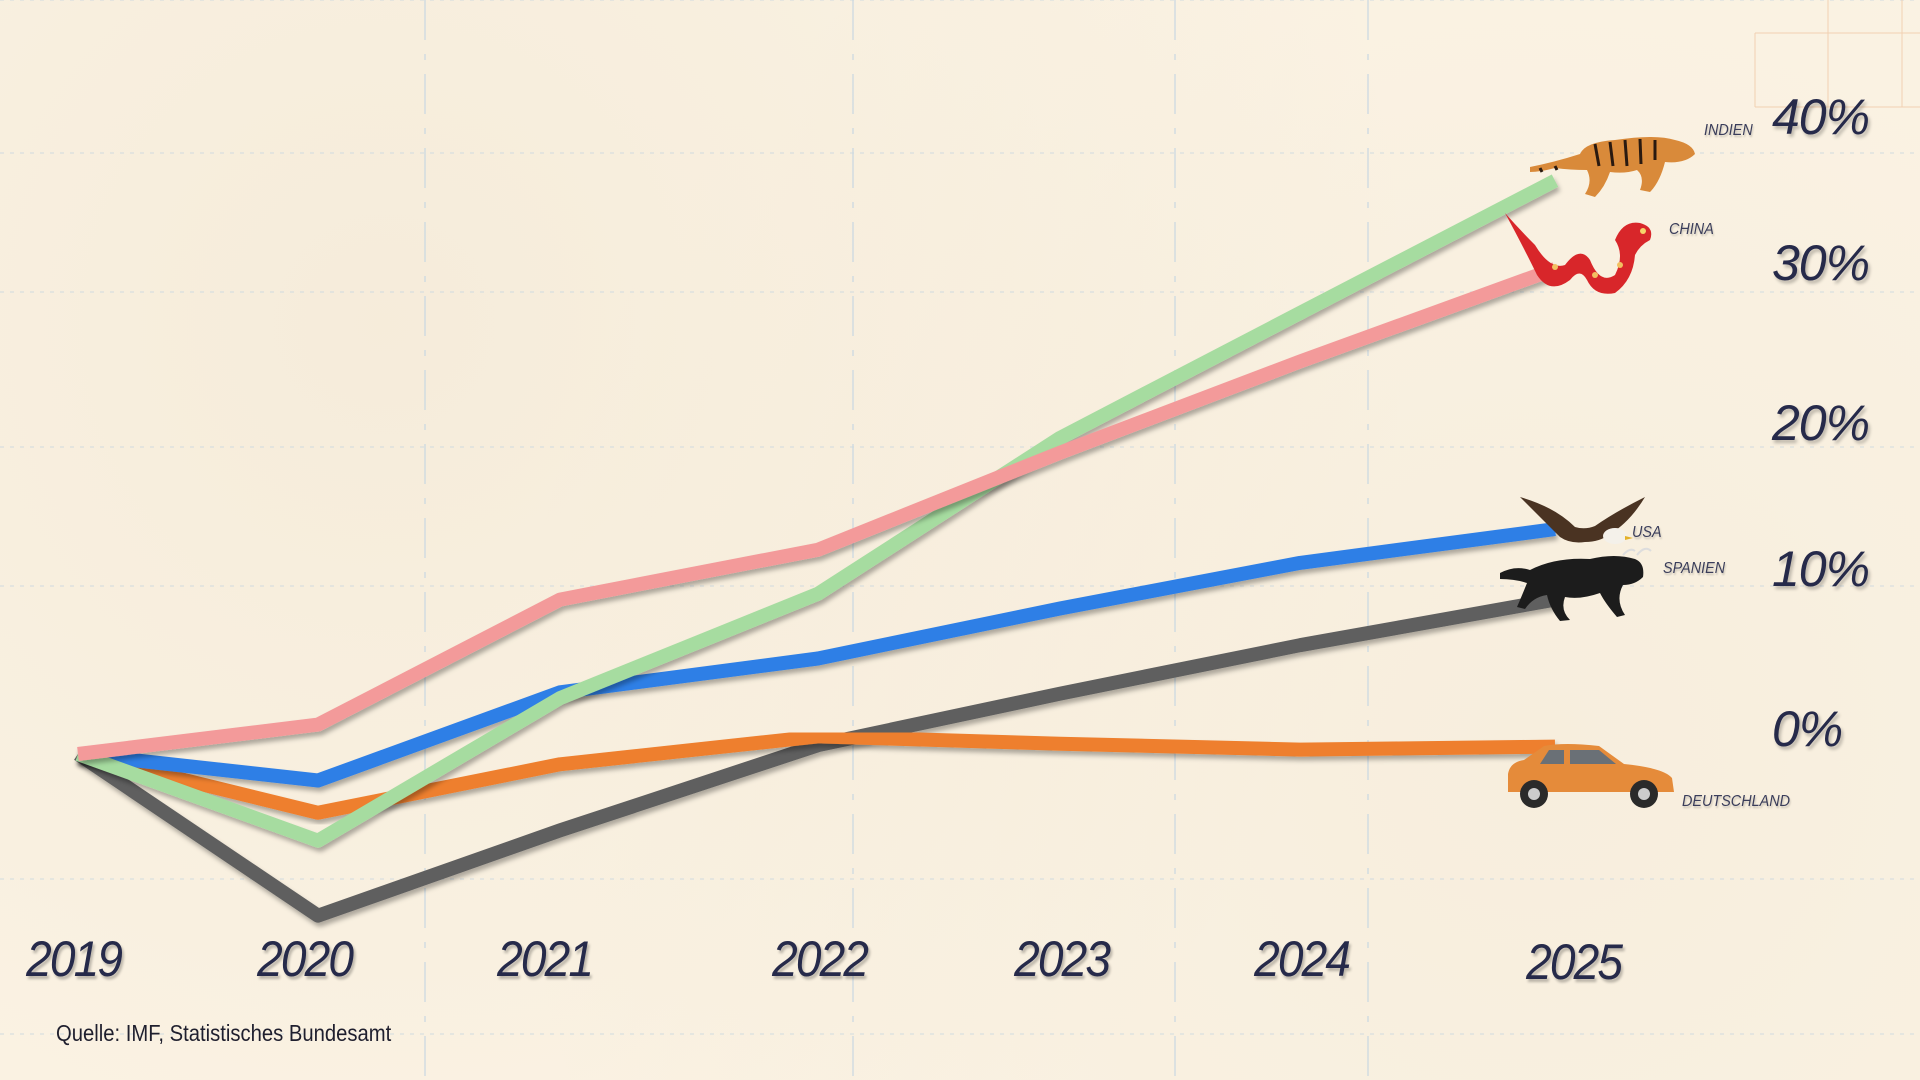 Image resolution: width=1920 pixels, height=1080 pixels. Describe the element at coordinates (545, 959) in the screenshot. I see `x-tick-2021: 2021` at that location.